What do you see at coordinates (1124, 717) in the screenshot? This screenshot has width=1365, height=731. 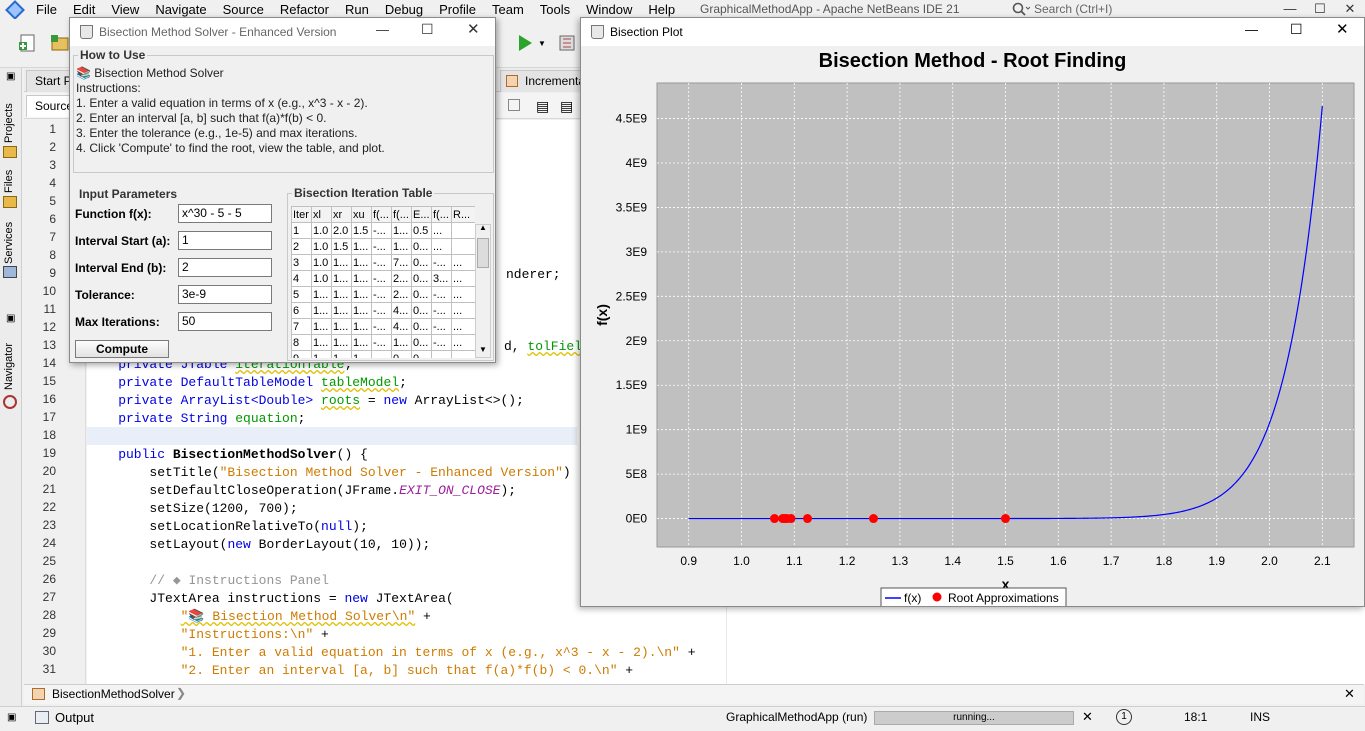 I see `notifications-icon: 1` at bounding box center [1124, 717].